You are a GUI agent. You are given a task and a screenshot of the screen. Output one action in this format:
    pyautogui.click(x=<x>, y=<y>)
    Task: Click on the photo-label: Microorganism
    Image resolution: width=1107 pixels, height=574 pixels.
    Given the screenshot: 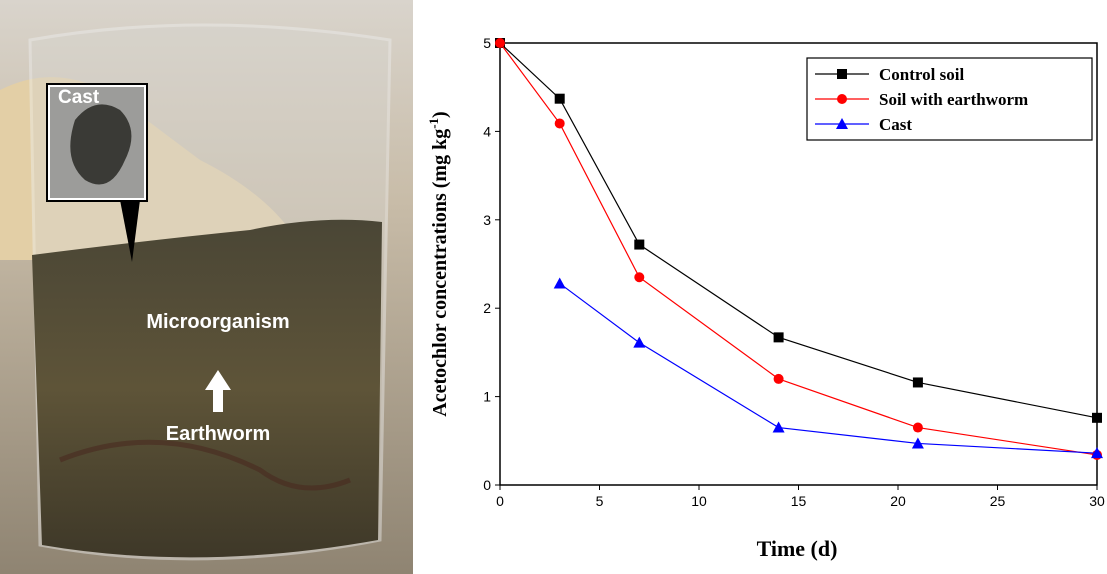 What is the action you would take?
    pyautogui.click(x=217, y=322)
    